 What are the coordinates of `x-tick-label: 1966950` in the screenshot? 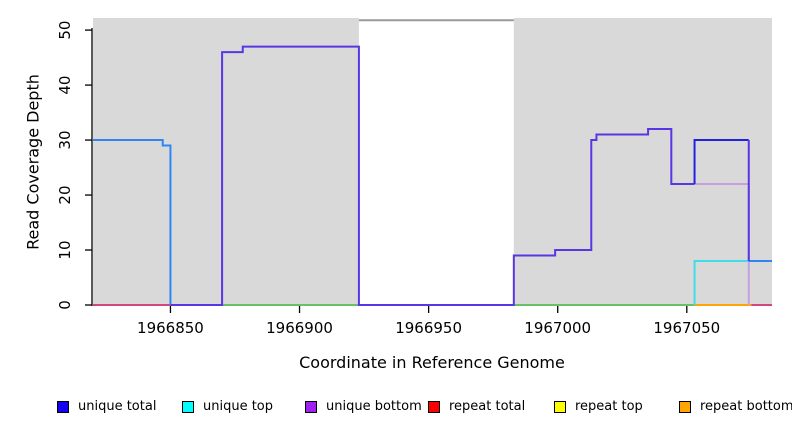 It's located at (428, 328).